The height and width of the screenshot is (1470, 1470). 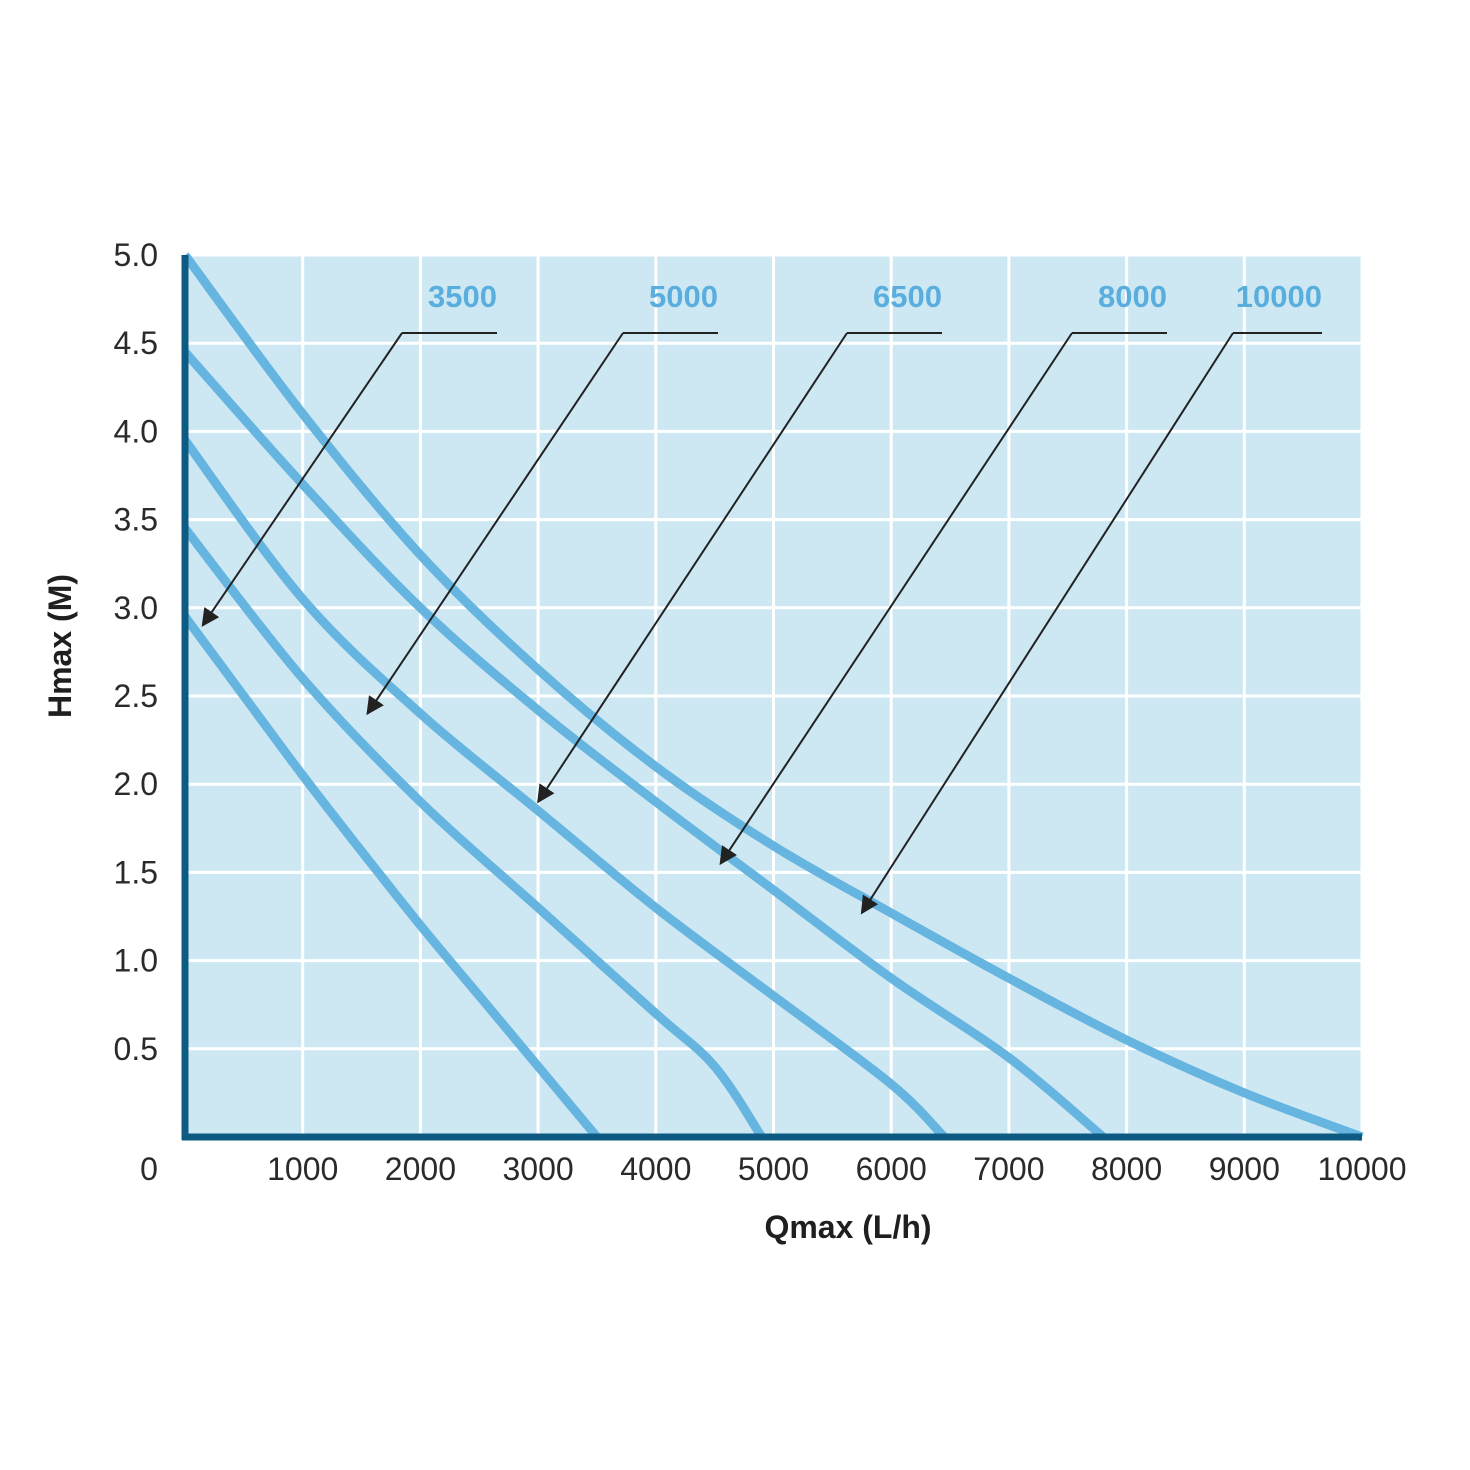 What do you see at coordinates (136, 520) in the screenshot?
I see `y-tick-label: 3.5` at bounding box center [136, 520].